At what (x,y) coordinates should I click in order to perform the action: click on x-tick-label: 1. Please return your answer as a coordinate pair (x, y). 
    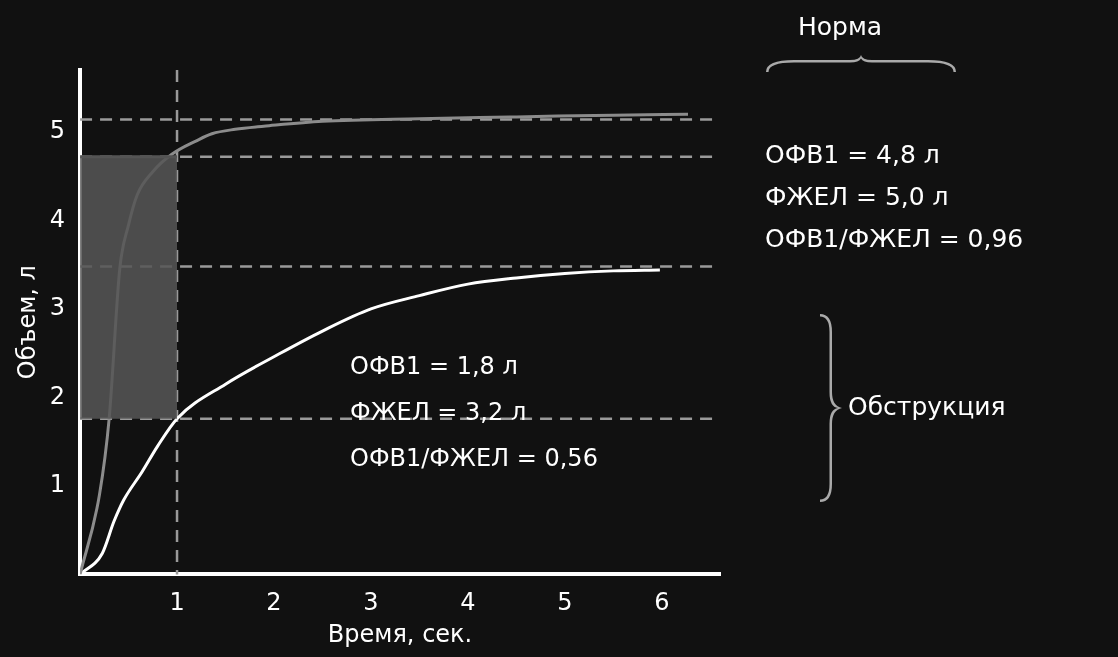
    Looking at the image, I should click on (177, 602).